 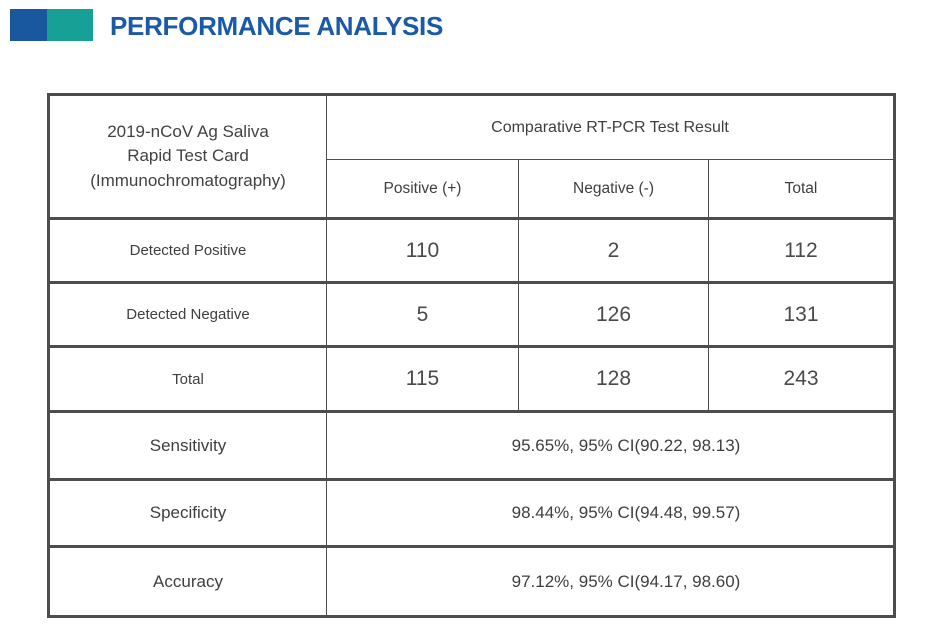 What do you see at coordinates (187, 581) in the screenshot?
I see `stat-label: Accuracy` at bounding box center [187, 581].